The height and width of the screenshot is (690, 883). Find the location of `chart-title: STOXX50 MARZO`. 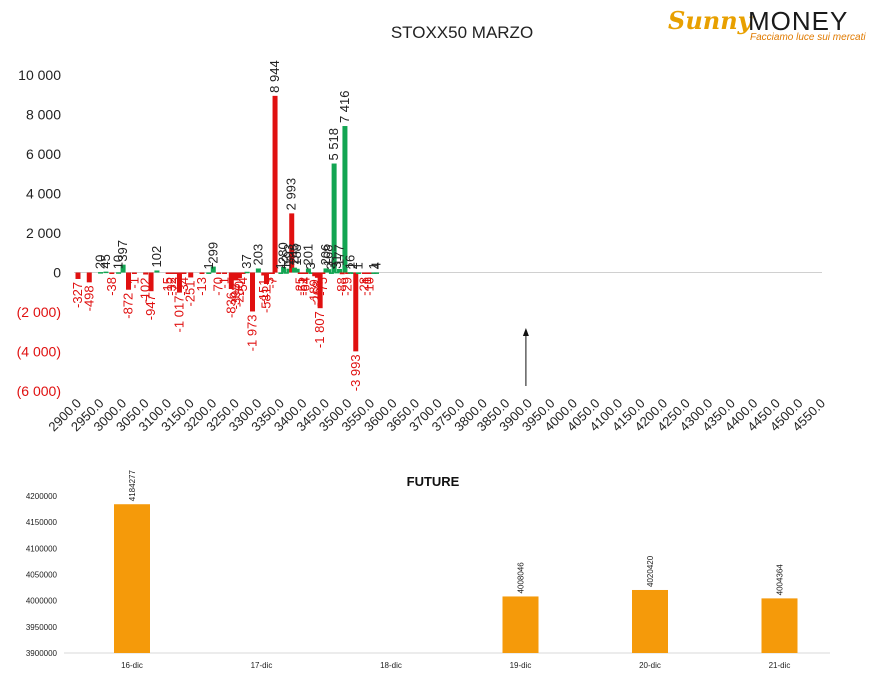

chart-title: STOXX50 MARZO is located at coordinates (462, 32).